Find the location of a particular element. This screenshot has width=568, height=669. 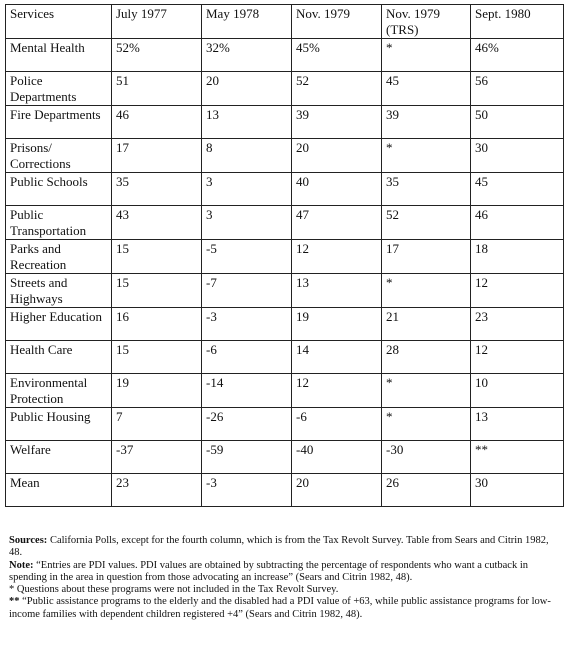

value-cell: 26 is located at coordinates (426, 490).